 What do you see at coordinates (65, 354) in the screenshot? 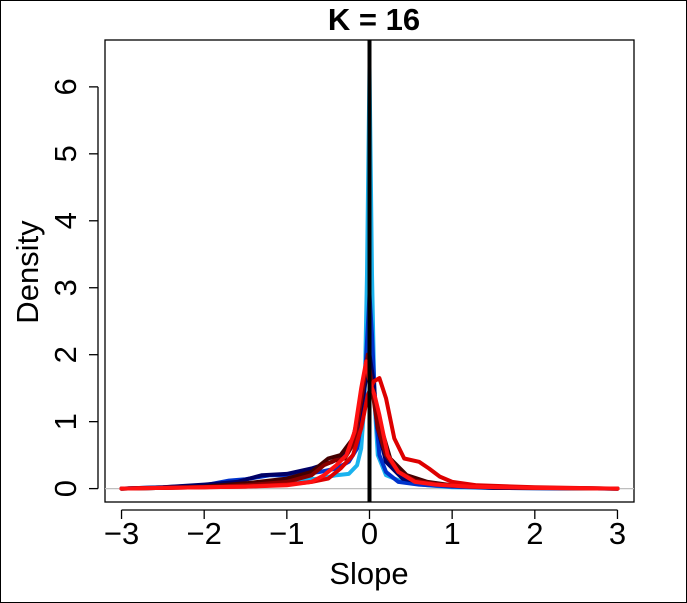
I see `y-tick-label: 2` at bounding box center [65, 354].